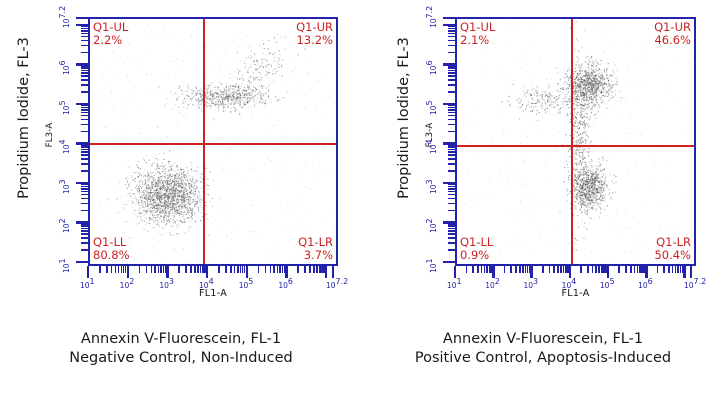 The height and width of the screenshot is (400, 724). Describe the element at coordinates (672, 39) in the screenshot. I see `quadrant-percent-ur-right: 46.6%` at that location.